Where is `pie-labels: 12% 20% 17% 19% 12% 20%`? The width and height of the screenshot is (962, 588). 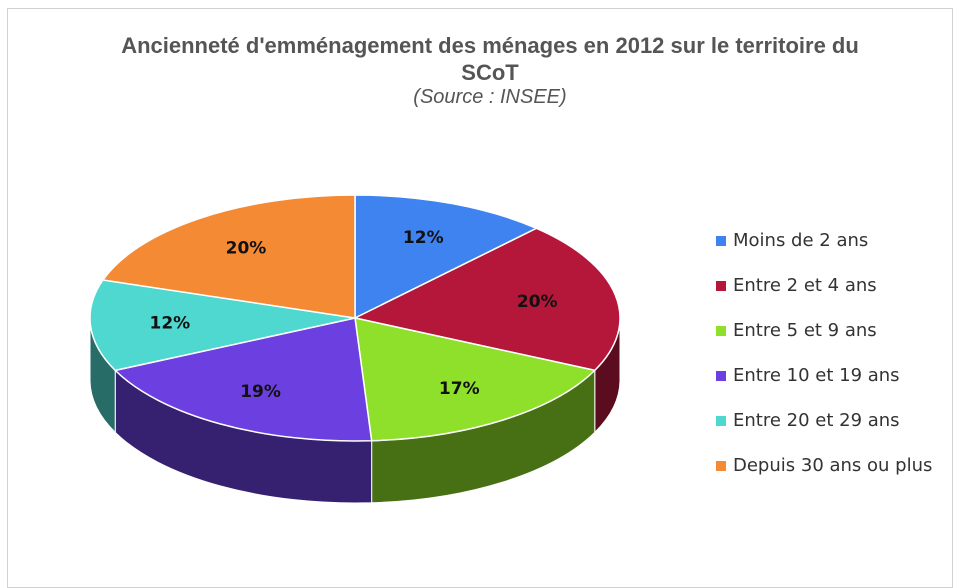
pie-labels: 12% 20% 17% 19% 12% 20% is located at coordinates (354, 315).